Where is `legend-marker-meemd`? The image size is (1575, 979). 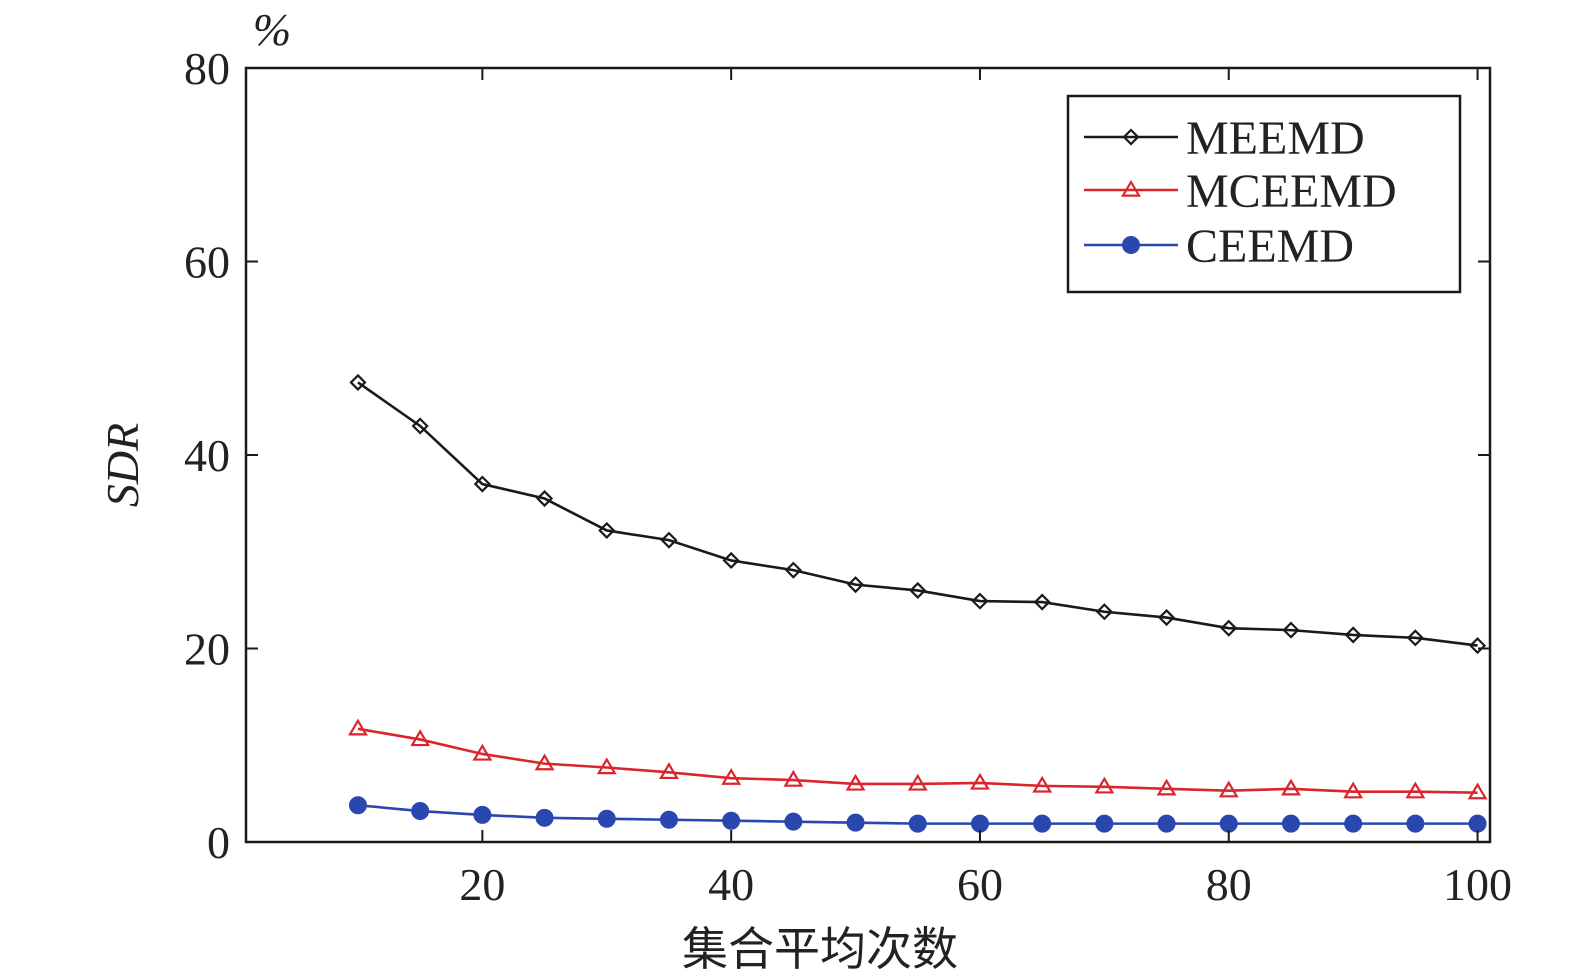 legend-marker-meemd is located at coordinates (1131, 137).